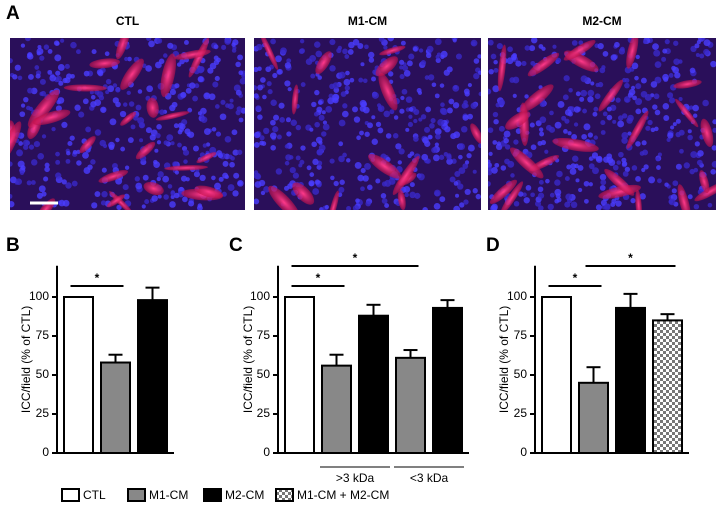  I want to click on legend-label: CTL, so click(94, 495).